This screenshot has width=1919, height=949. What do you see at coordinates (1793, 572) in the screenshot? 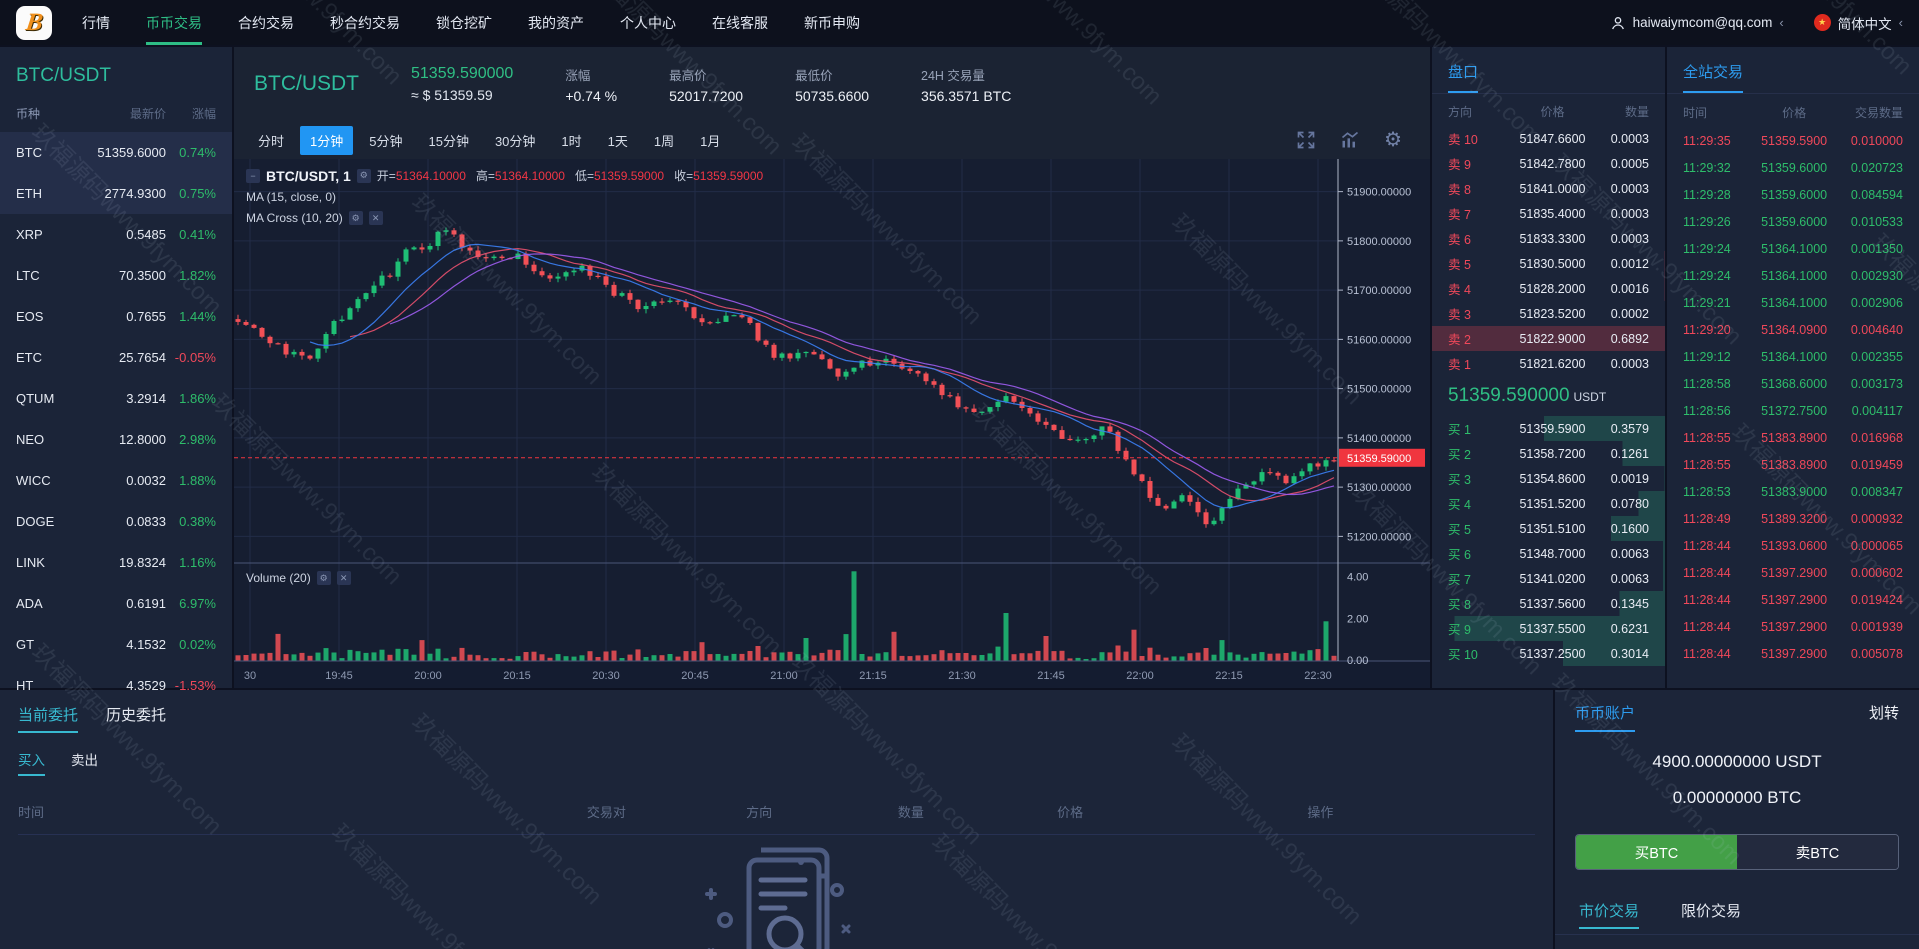
I see `trade-row: 11:28:44 51397.2900 0.000602` at bounding box center [1793, 572].